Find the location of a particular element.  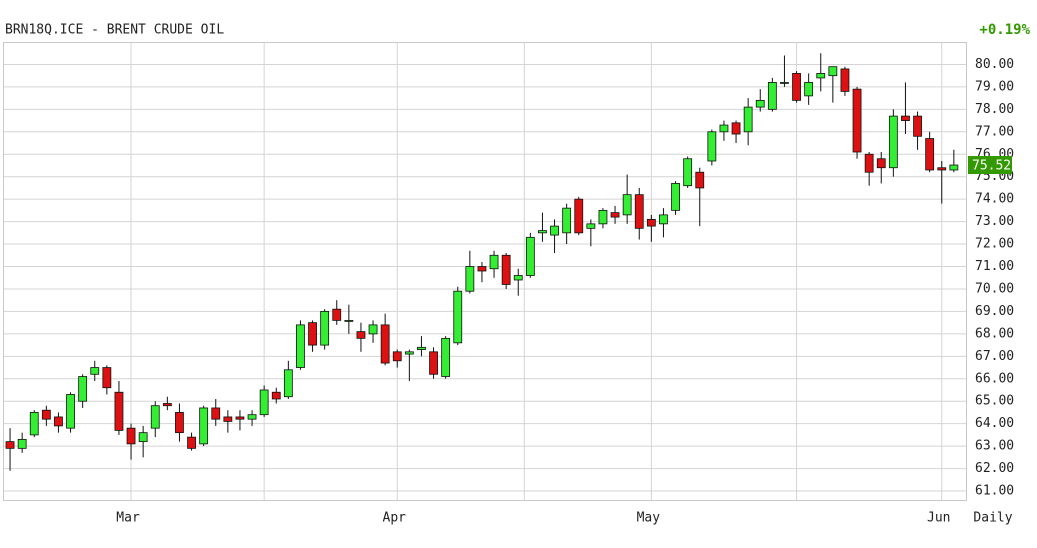

y-tick-label: 64.00 is located at coordinates (994, 423).